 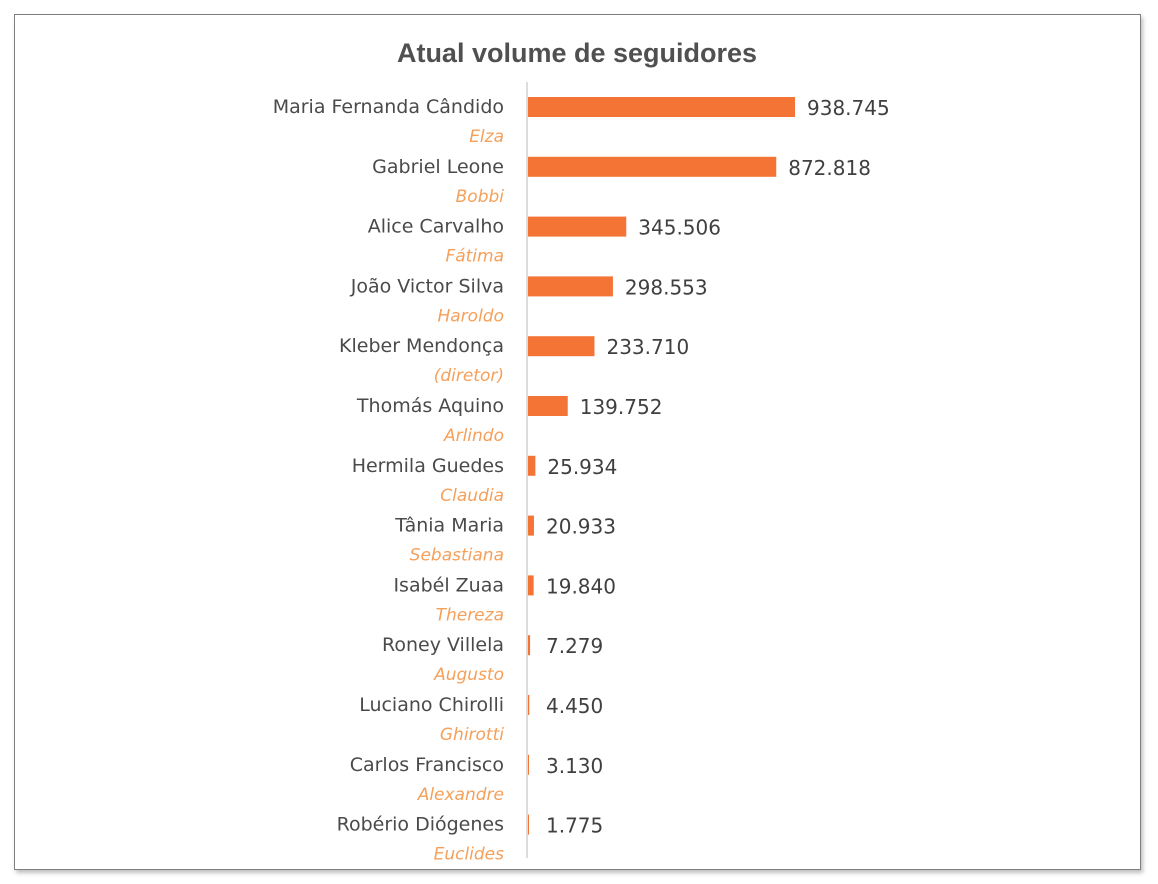 What do you see at coordinates (574, 706) in the screenshot?
I see `data-label: 4.450` at bounding box center [574, 706].